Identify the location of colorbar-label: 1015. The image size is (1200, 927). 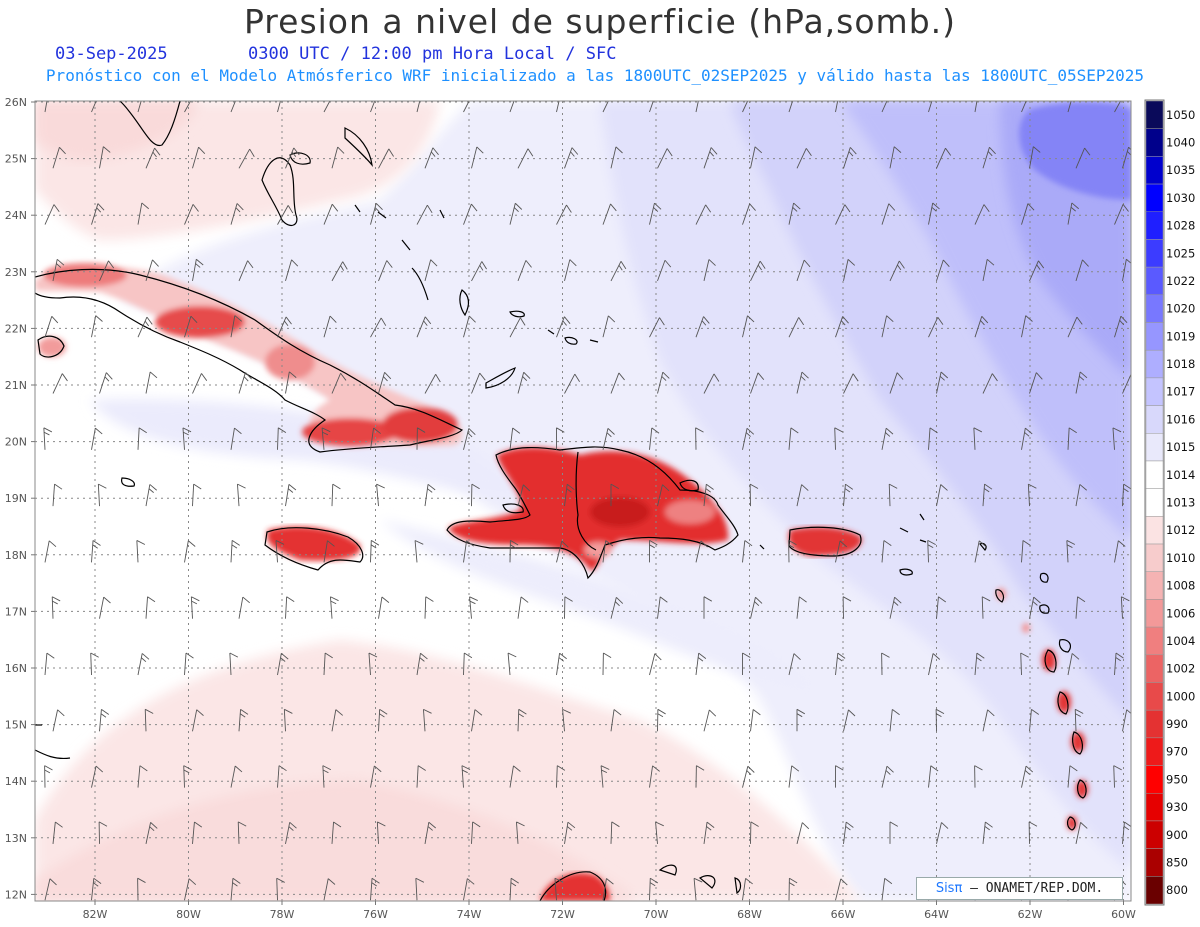
(1180, 447).